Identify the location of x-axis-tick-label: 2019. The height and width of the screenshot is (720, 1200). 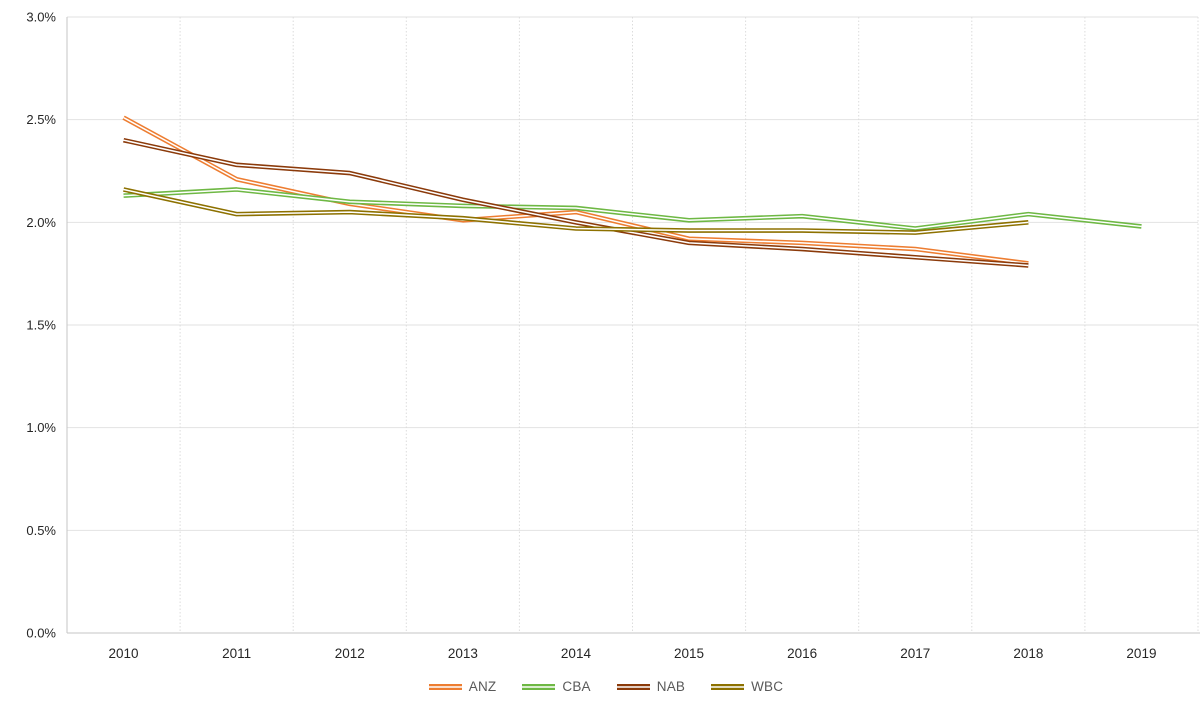
(1141, 653).